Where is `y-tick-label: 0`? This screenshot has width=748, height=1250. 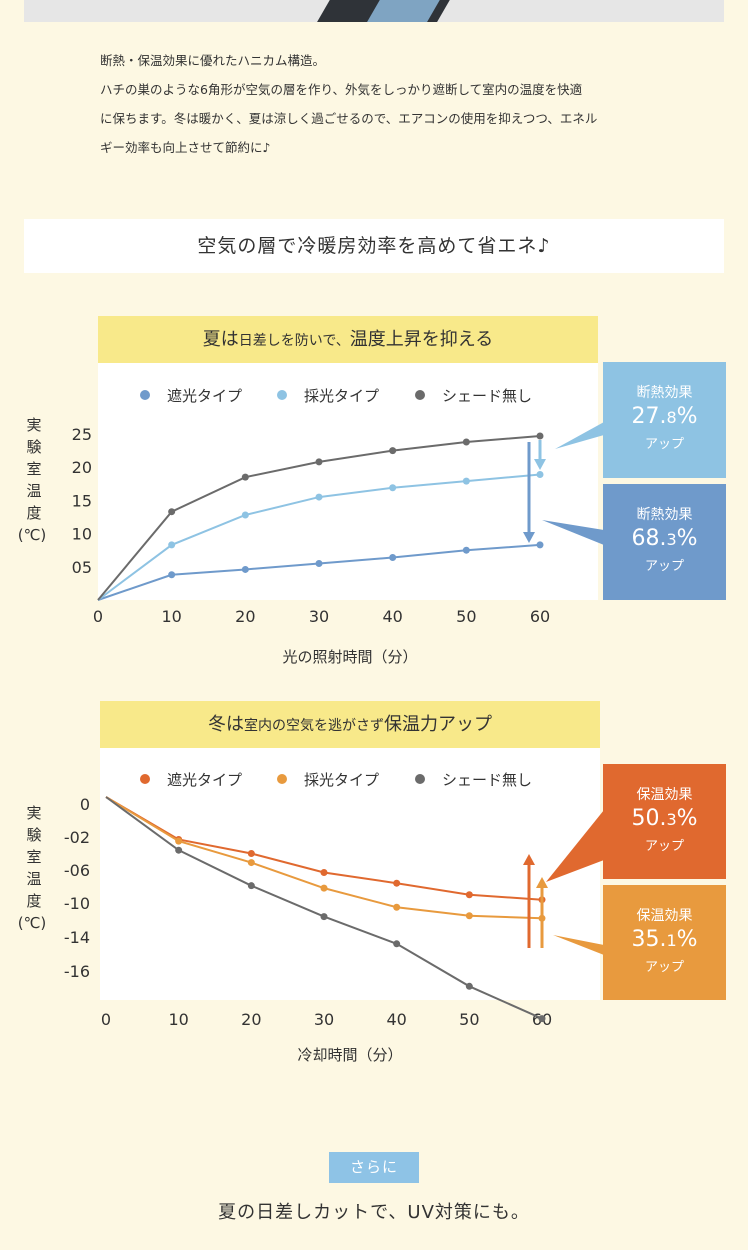
y-tick-label: 0 is located at coordinates (85, 804).